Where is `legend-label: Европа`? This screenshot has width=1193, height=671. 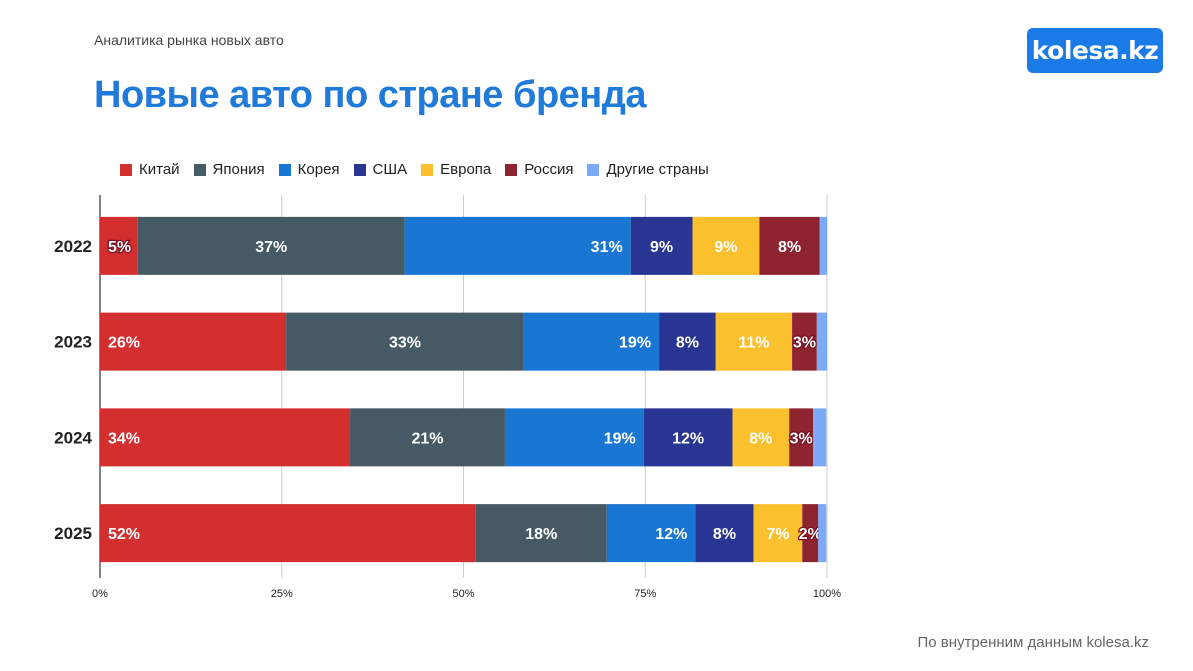 legend-label: Европа is located at coordinates (466, 169).